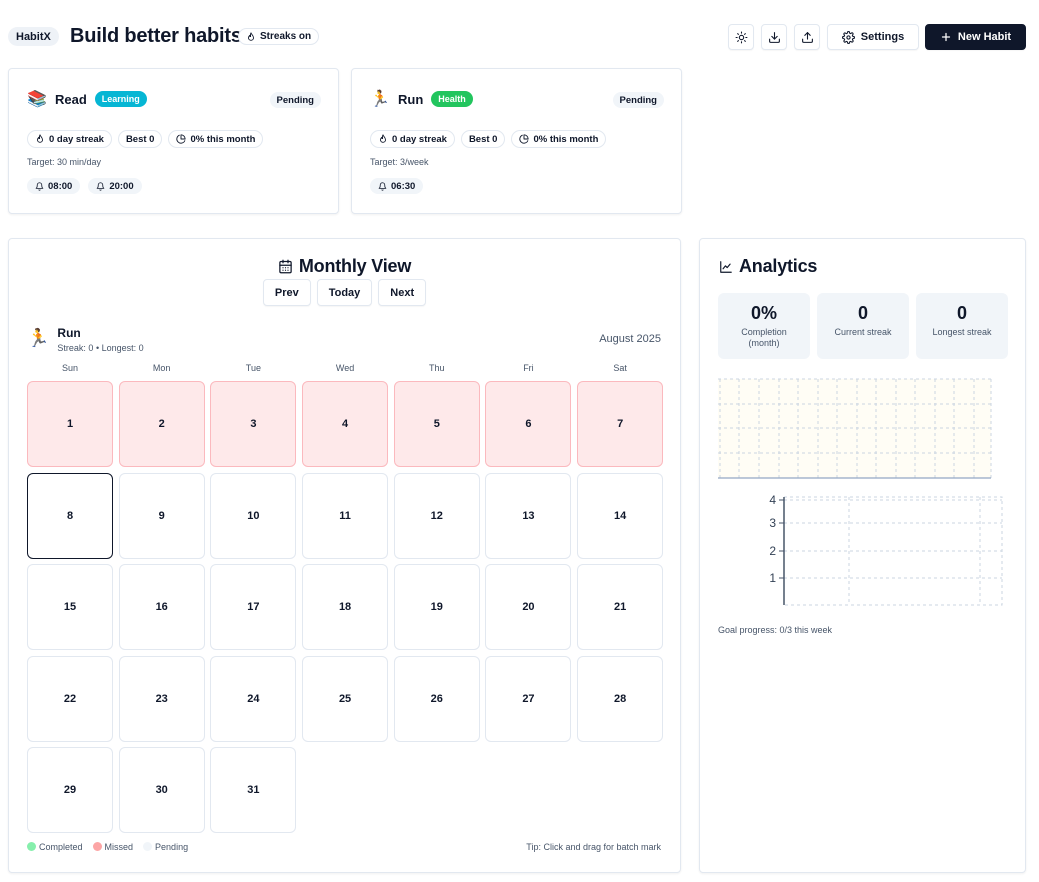  Describe the element at coordinates (69, 333) in the screenshot. I see `selected-habit-name: Run` at that location.